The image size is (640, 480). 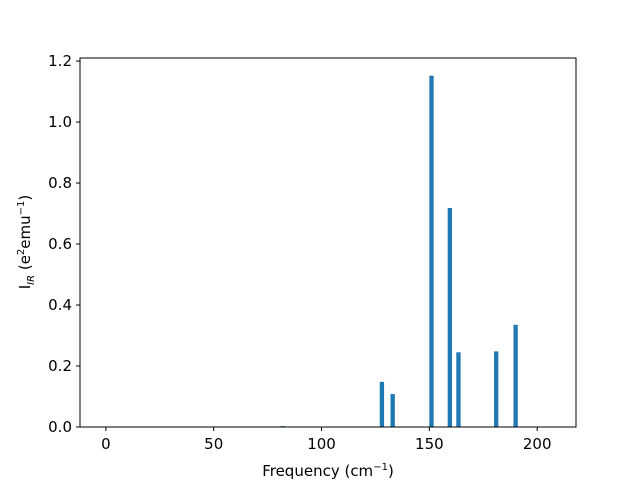 I want to click on x-tick-label: 50, so click(x=213, y=444).